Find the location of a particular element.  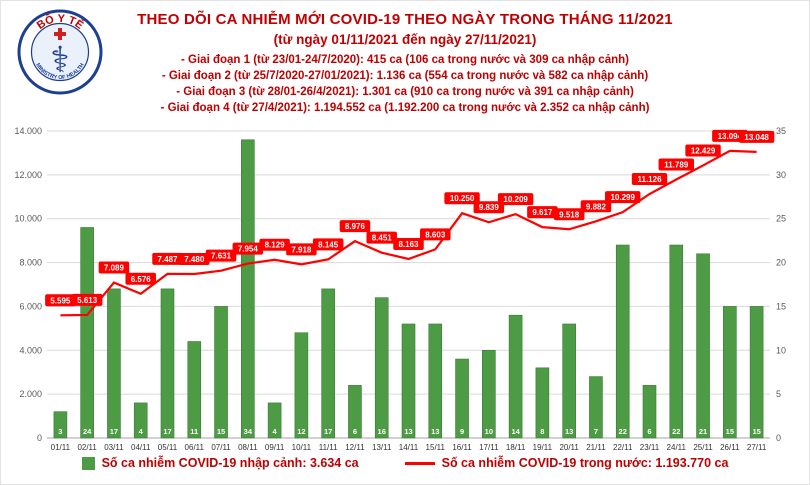

x-axis-label: 14/11 is located at coordinates (409, 447).